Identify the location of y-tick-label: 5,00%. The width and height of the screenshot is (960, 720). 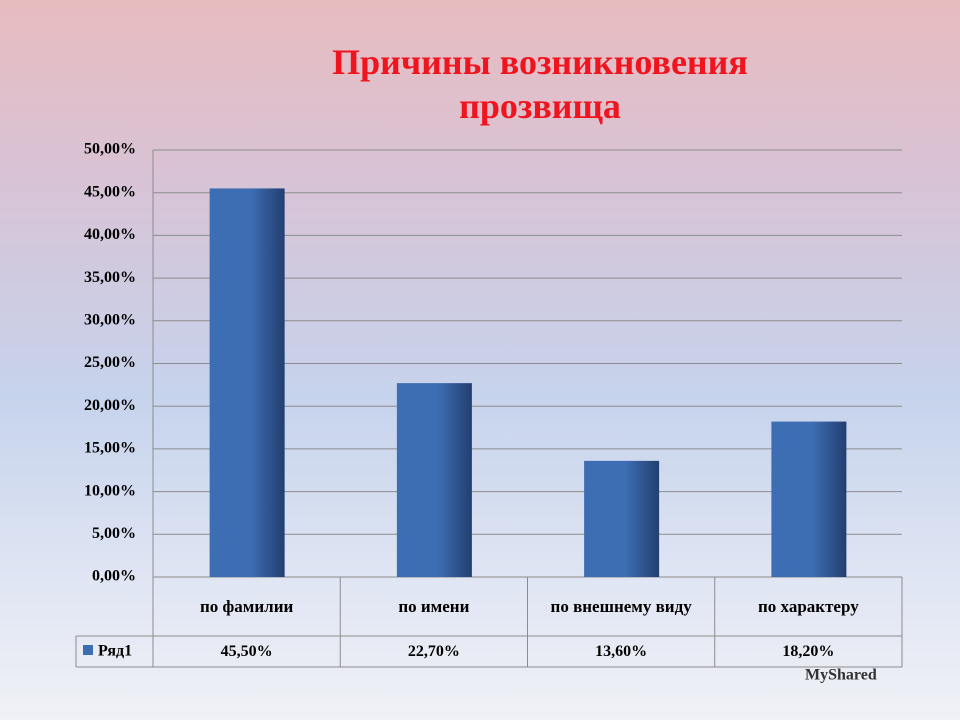
(114, 533).